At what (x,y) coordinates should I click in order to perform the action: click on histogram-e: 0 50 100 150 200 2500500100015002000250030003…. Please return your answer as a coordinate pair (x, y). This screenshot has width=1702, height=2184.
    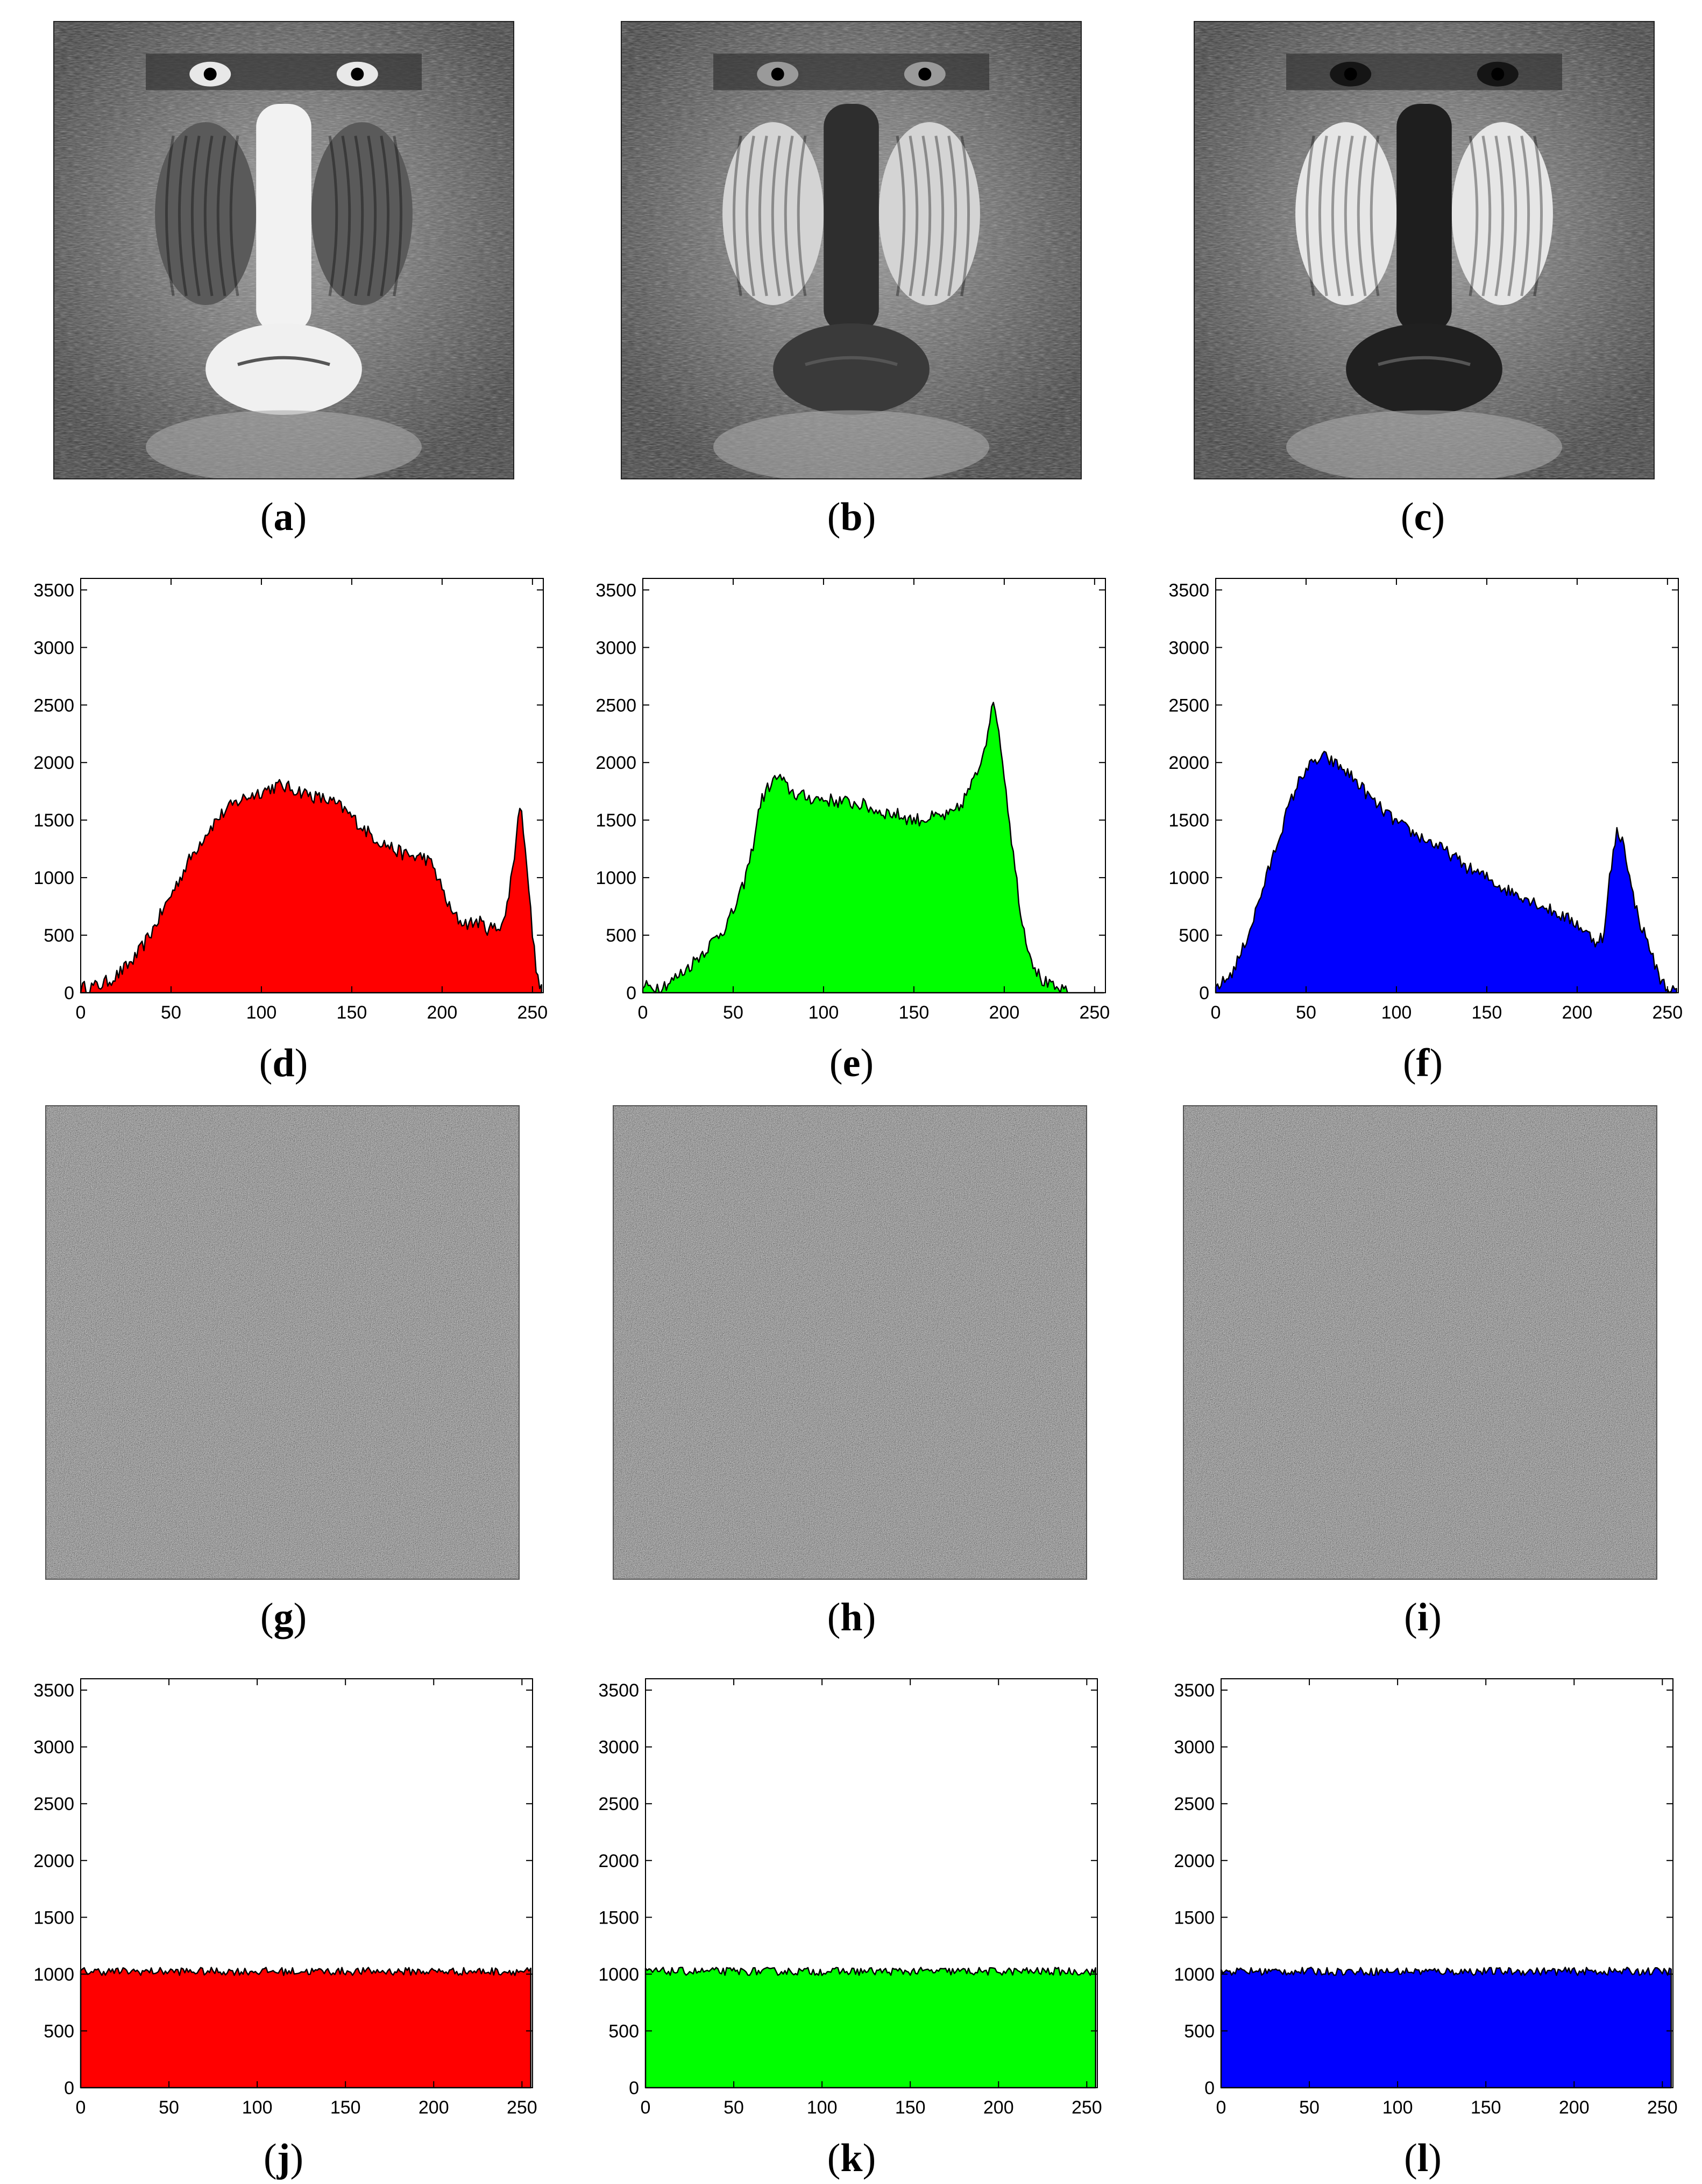
    Looking at the image, I should click on (853, 801).